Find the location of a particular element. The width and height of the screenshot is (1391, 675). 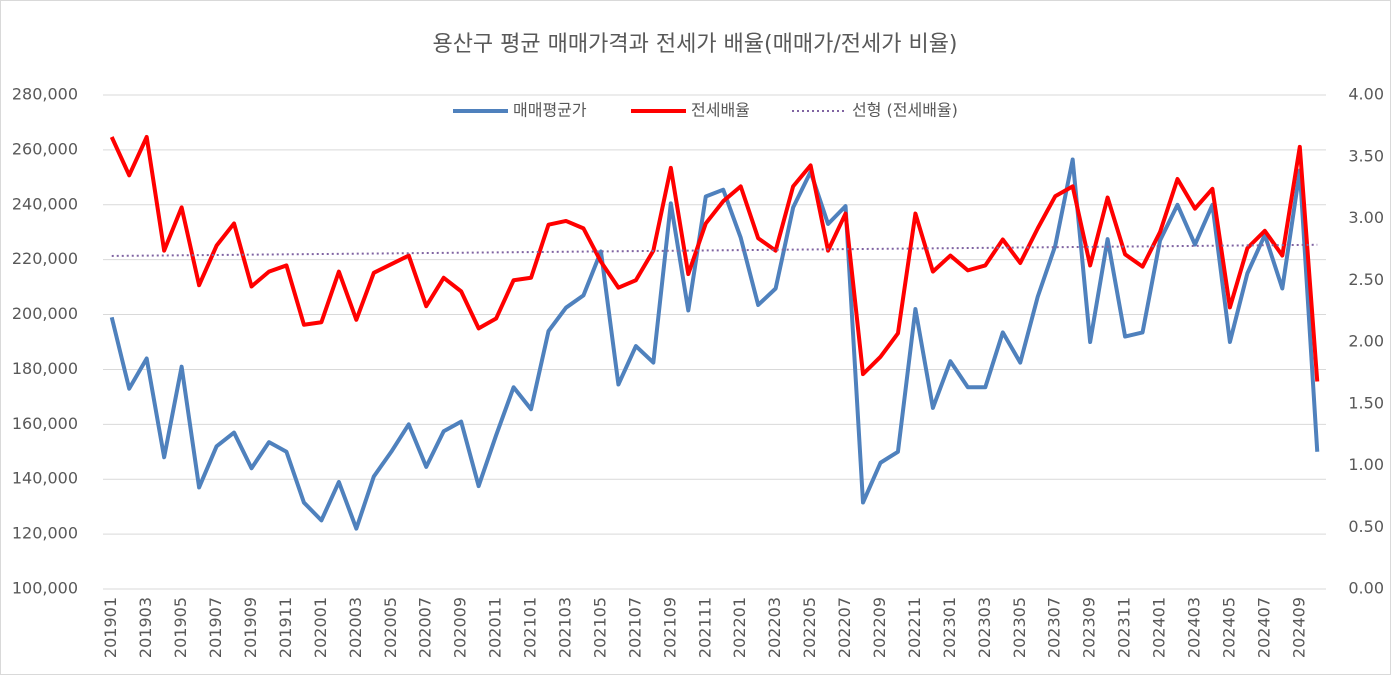

x-tick-label: 201907 is located at coordinates (215, 627).